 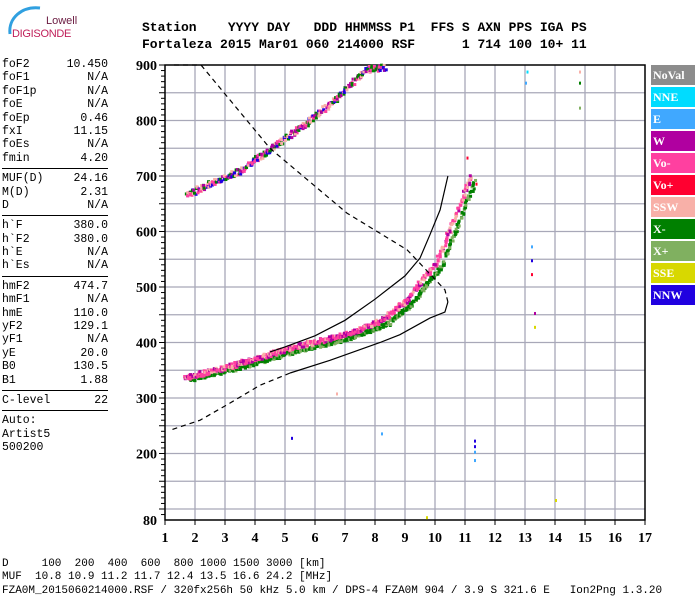 I want to click on logo-digisonde: DIGISONDE, so click(x=42, y=34).